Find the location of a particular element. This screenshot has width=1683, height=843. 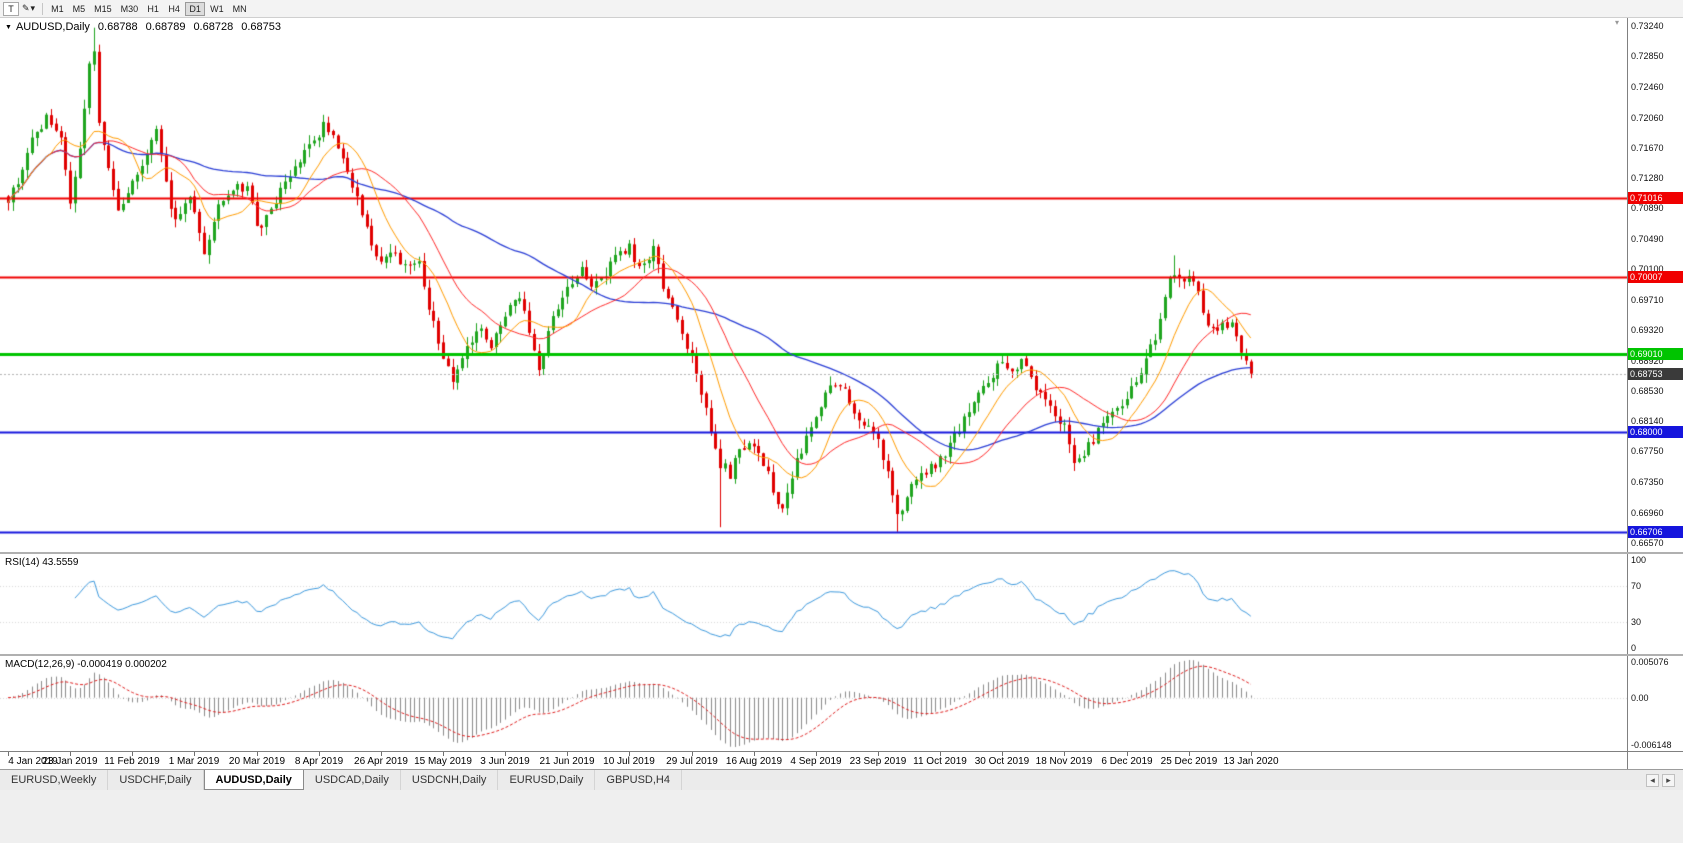

price-tag: 0.70007 is located at coordinates (1655, 276).